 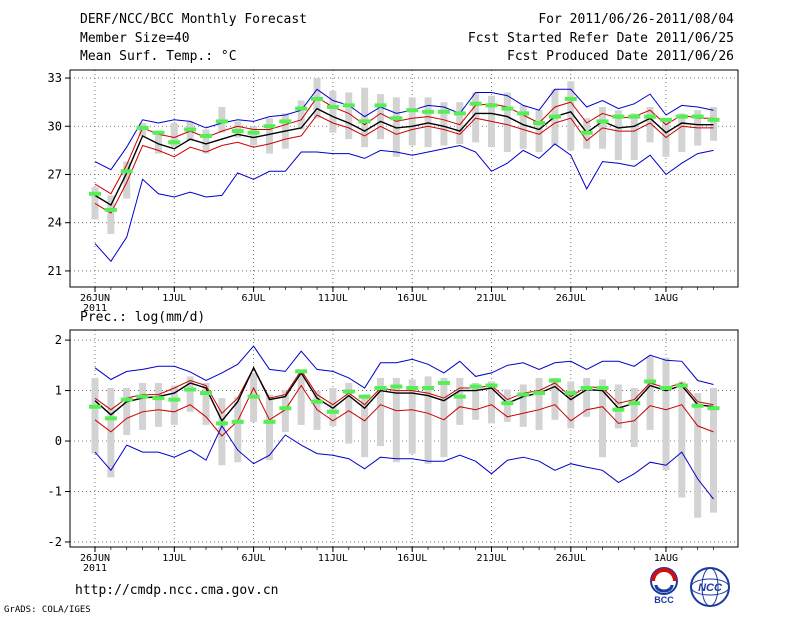 What do you see at coordinates (664, 600) in the screenshot?
I see `bcc-logo-text: BCC` at bounding box center [664, 600].